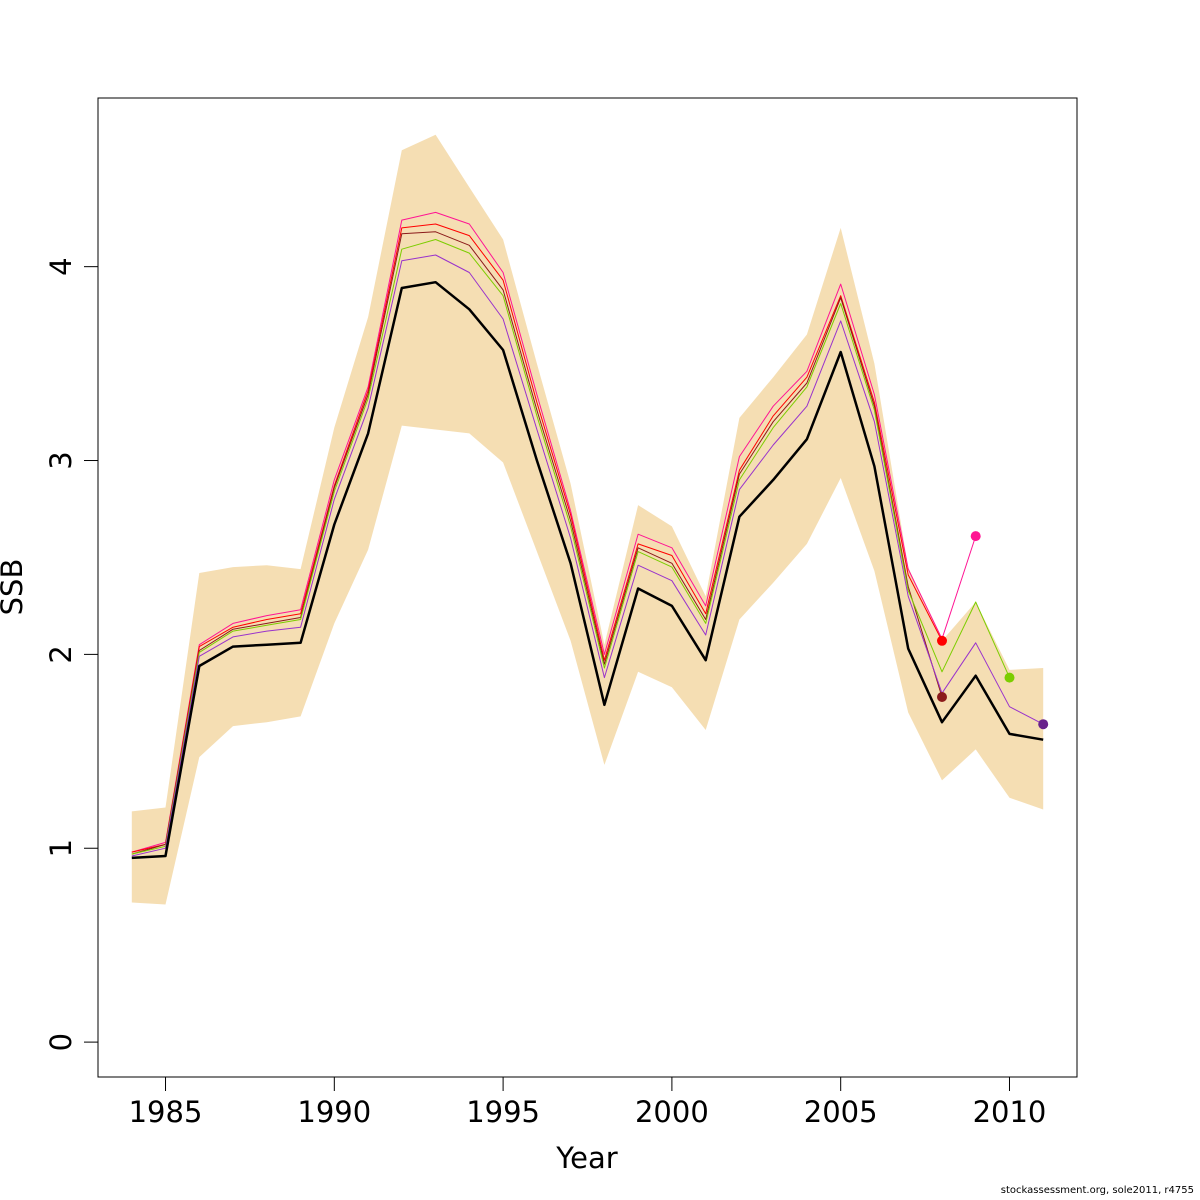 The height and width of the screenshot is (1200, 1200). I want to click on end-marker-layer, so click(993, 630).